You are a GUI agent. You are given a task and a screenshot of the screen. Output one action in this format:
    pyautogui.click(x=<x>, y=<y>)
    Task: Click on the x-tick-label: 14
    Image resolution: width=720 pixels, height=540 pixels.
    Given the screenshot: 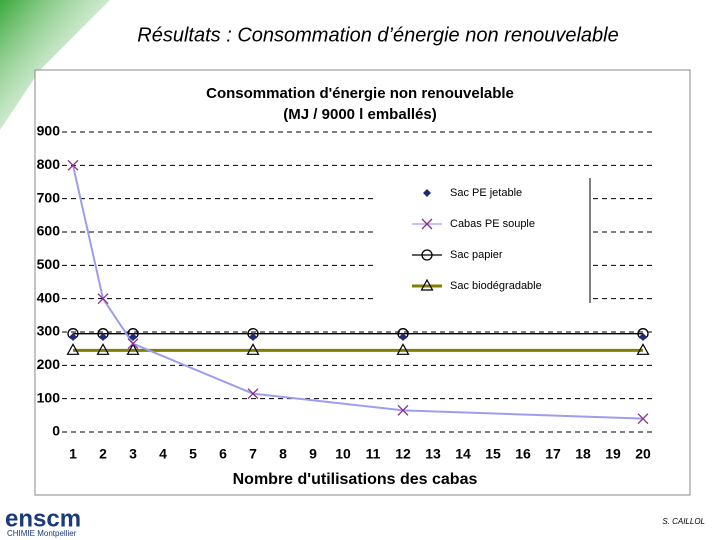 What is the action you would take?
    pyautogui.click(x=463, y=454)
    